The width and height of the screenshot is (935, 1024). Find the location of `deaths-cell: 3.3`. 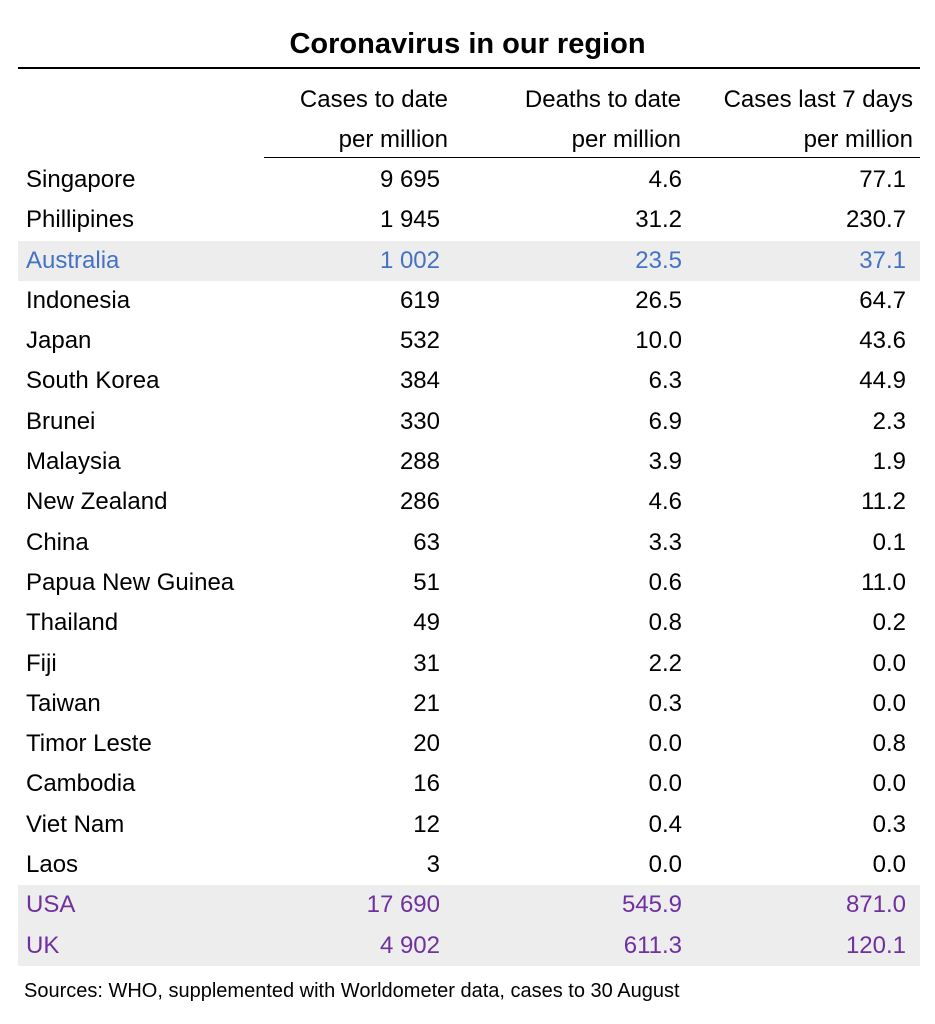

deaths-cell: 3.3 is located at coordinates (665, 542).